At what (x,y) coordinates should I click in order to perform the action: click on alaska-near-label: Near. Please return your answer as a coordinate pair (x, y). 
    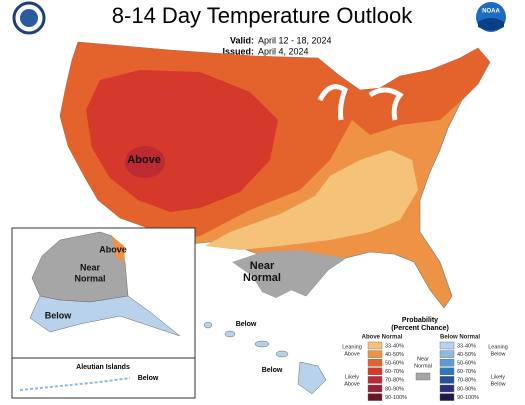
    Looking at the image, I should click on (90, 267).